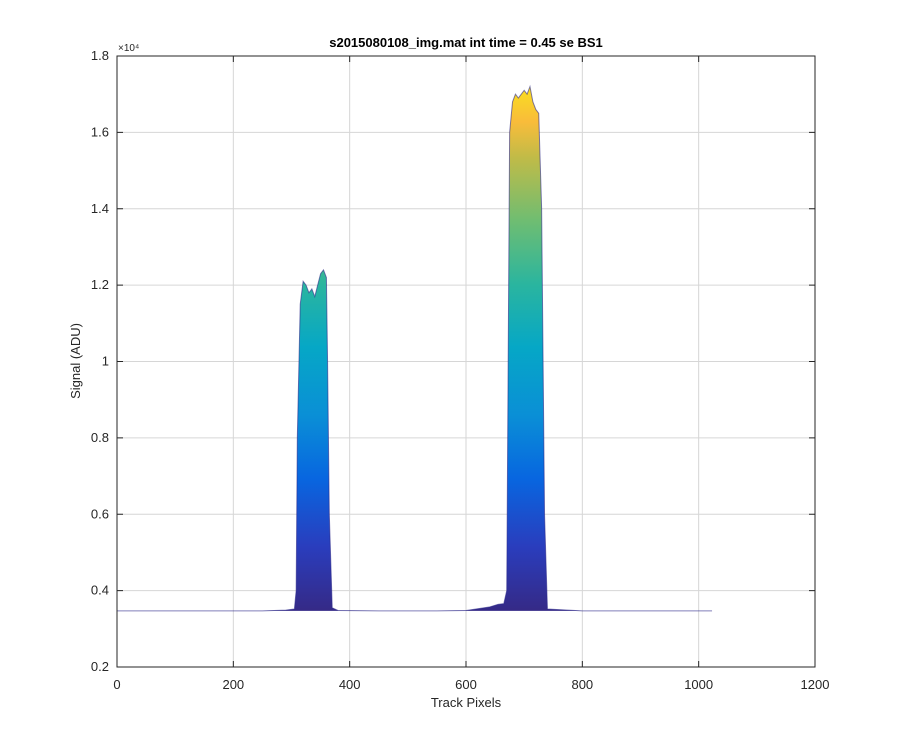 The width and height of the screenshot is (900, 750). Describe the element at coordinates (116, 684) in the screenshot. I see `x-tick-label: 0` at that location.